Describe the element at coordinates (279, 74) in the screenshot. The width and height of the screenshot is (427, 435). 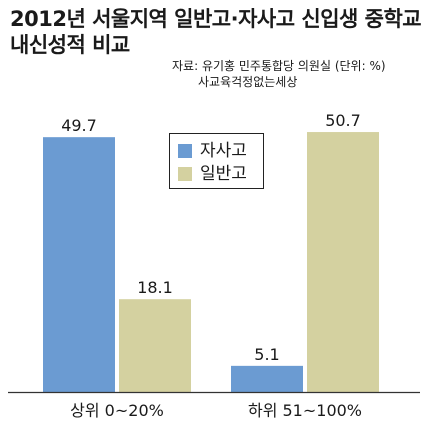
I see `source-note: 자료: 유기홍 민주통합당 의원실 (단위: %) 사교육걱정없는세상` at that location.